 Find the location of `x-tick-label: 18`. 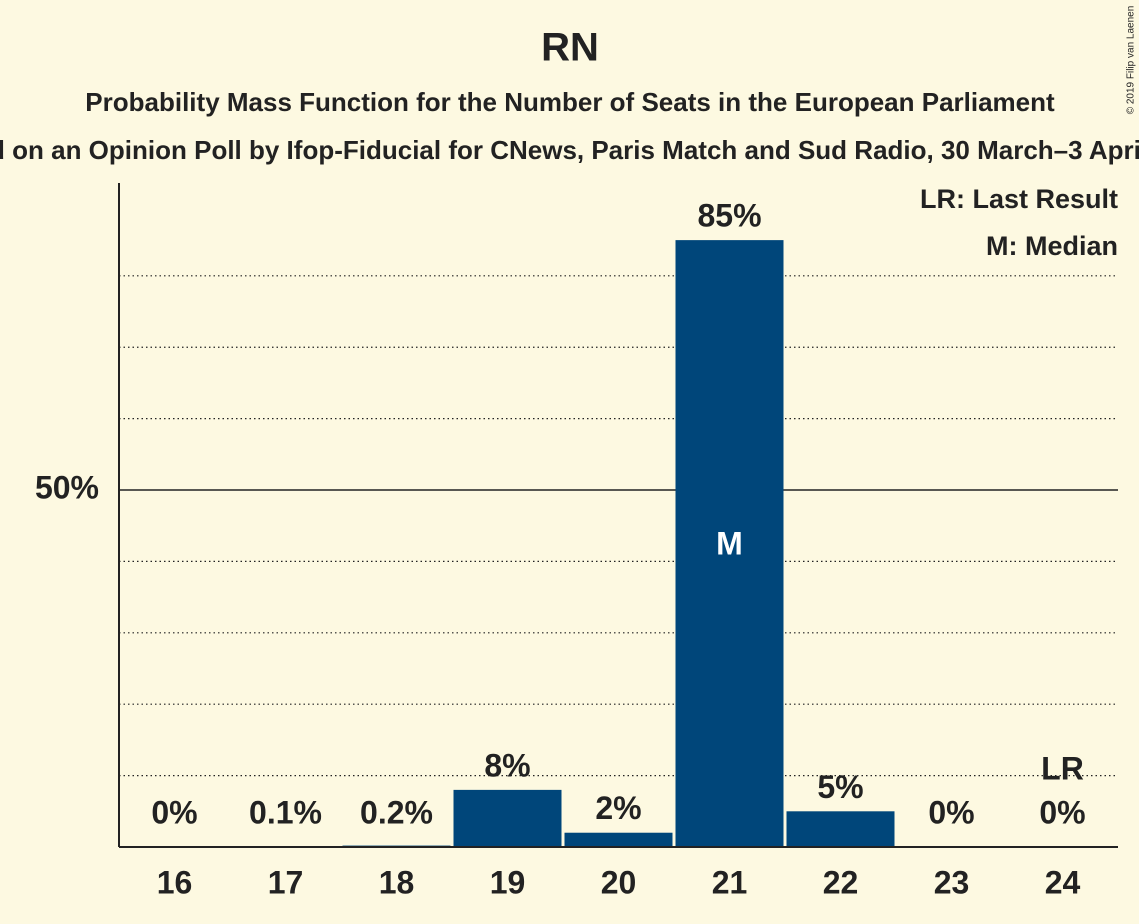

x-tick-label: 18 is located at coordinates (397, 882).